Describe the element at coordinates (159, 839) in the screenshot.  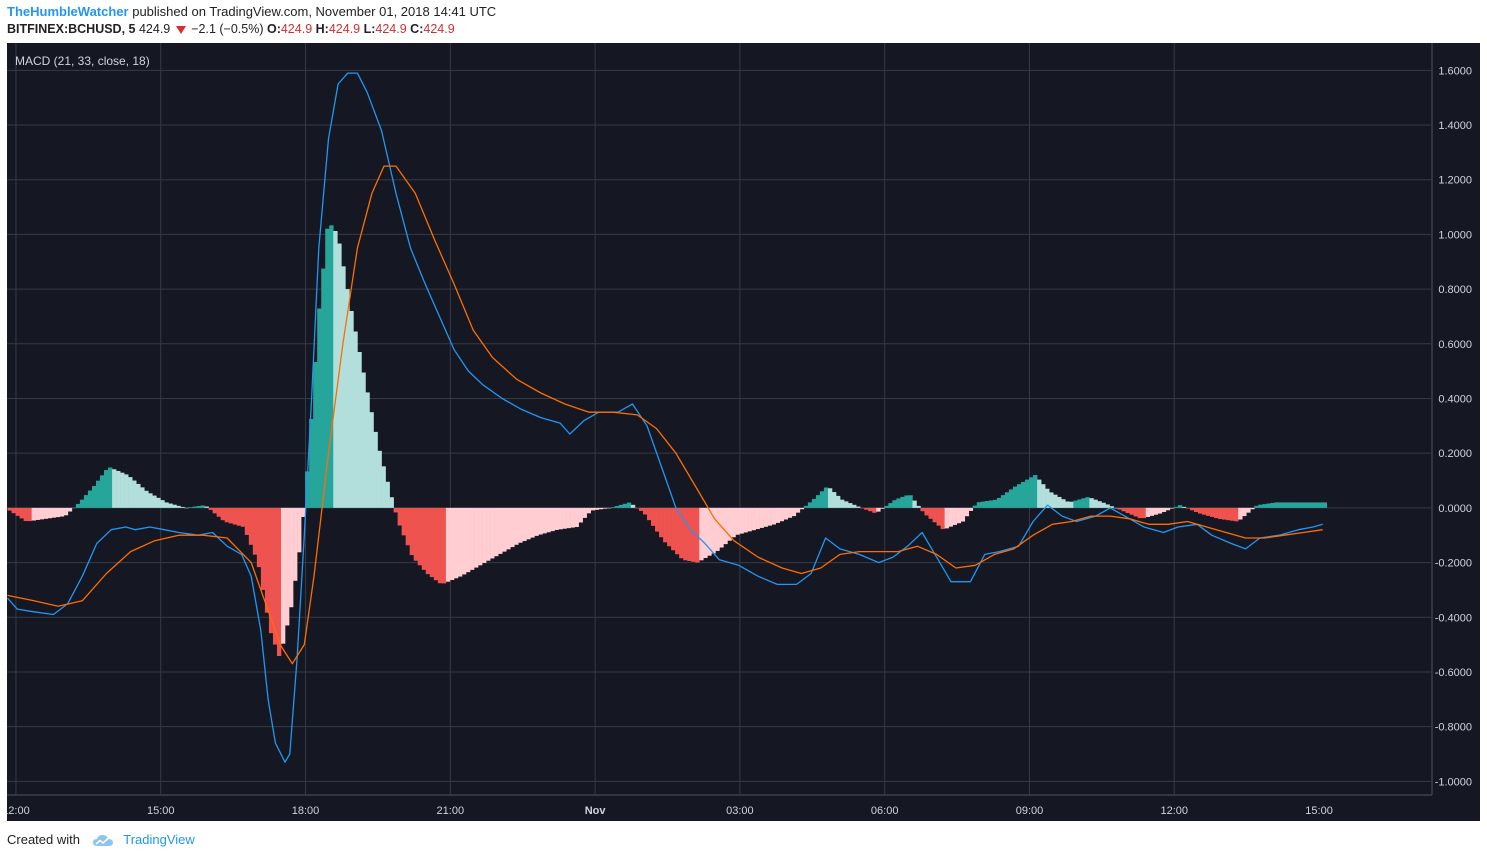
I see `tradingview-brand-link: TradingView` at that location.